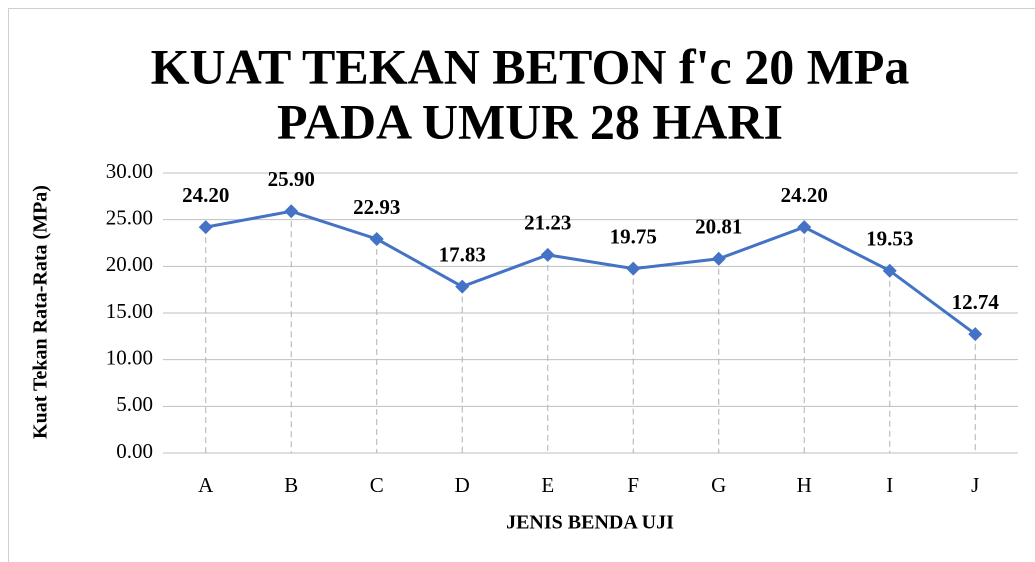 The height and width of the screenshot is (562, 1035). Describe the element at coordinates (41, 312) in the screenshot. I see `y-axis-label: Kuat Tekan Rata-Rata (MPa)` at that location.